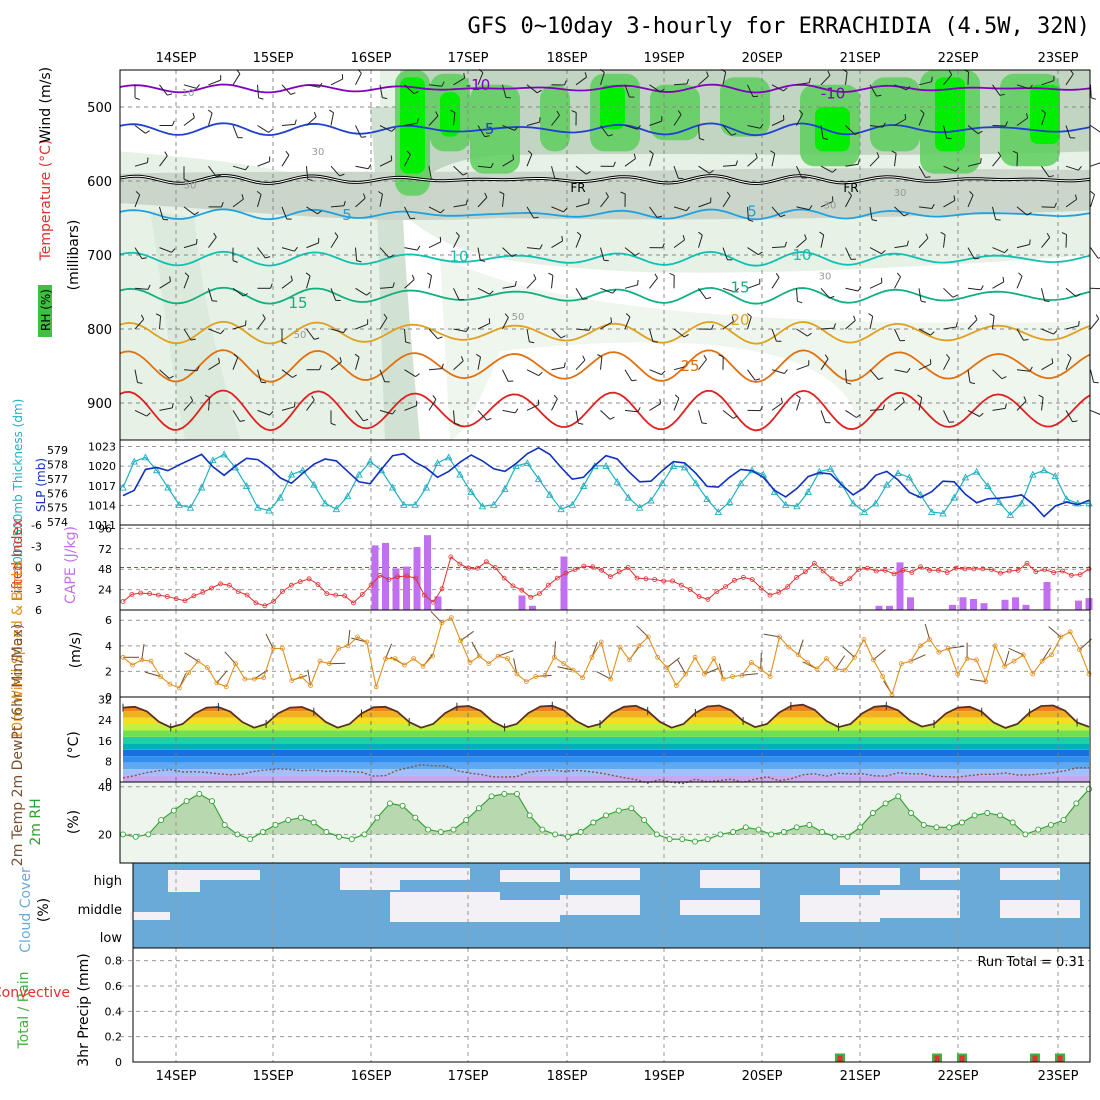  What do you see at coordinates (606, 581) in the screenshot?
I see `lifted-index-line` at bounding box center [606, 581].